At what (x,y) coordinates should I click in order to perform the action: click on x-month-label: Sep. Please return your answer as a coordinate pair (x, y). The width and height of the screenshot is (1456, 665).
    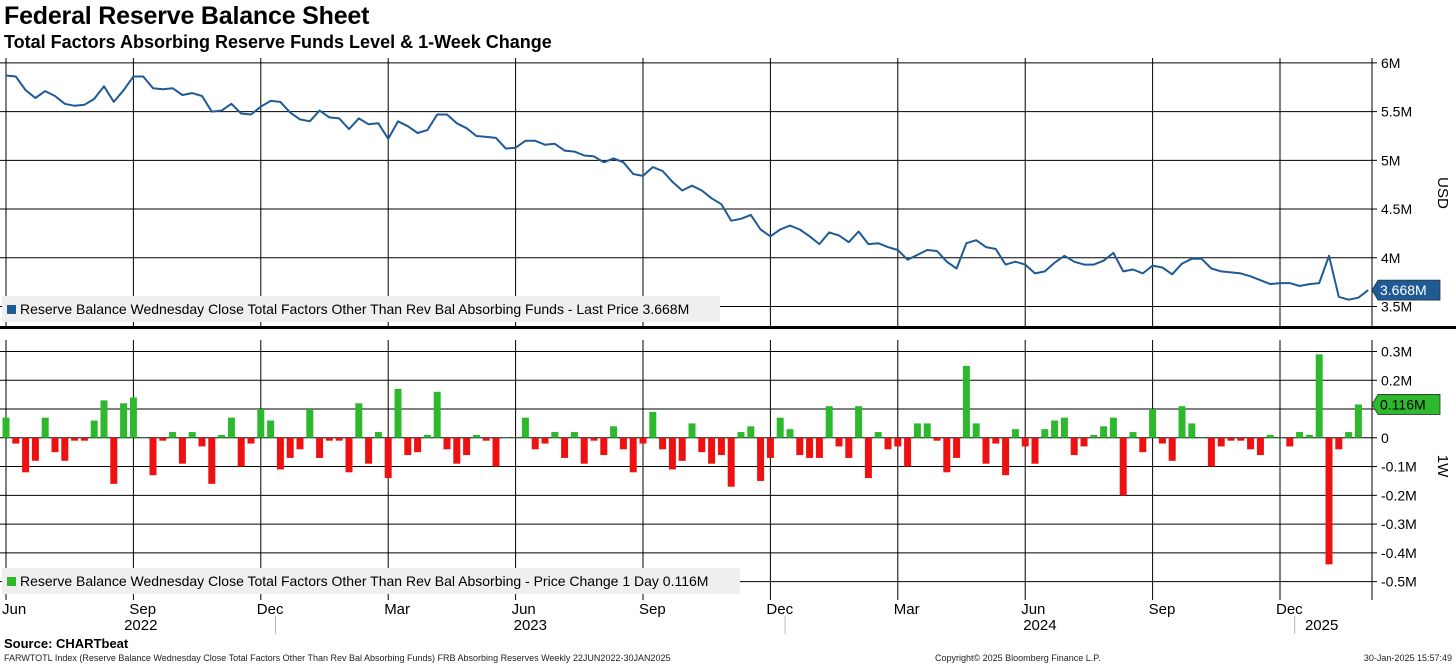
    Looking at the image, I should click on (142, 609).